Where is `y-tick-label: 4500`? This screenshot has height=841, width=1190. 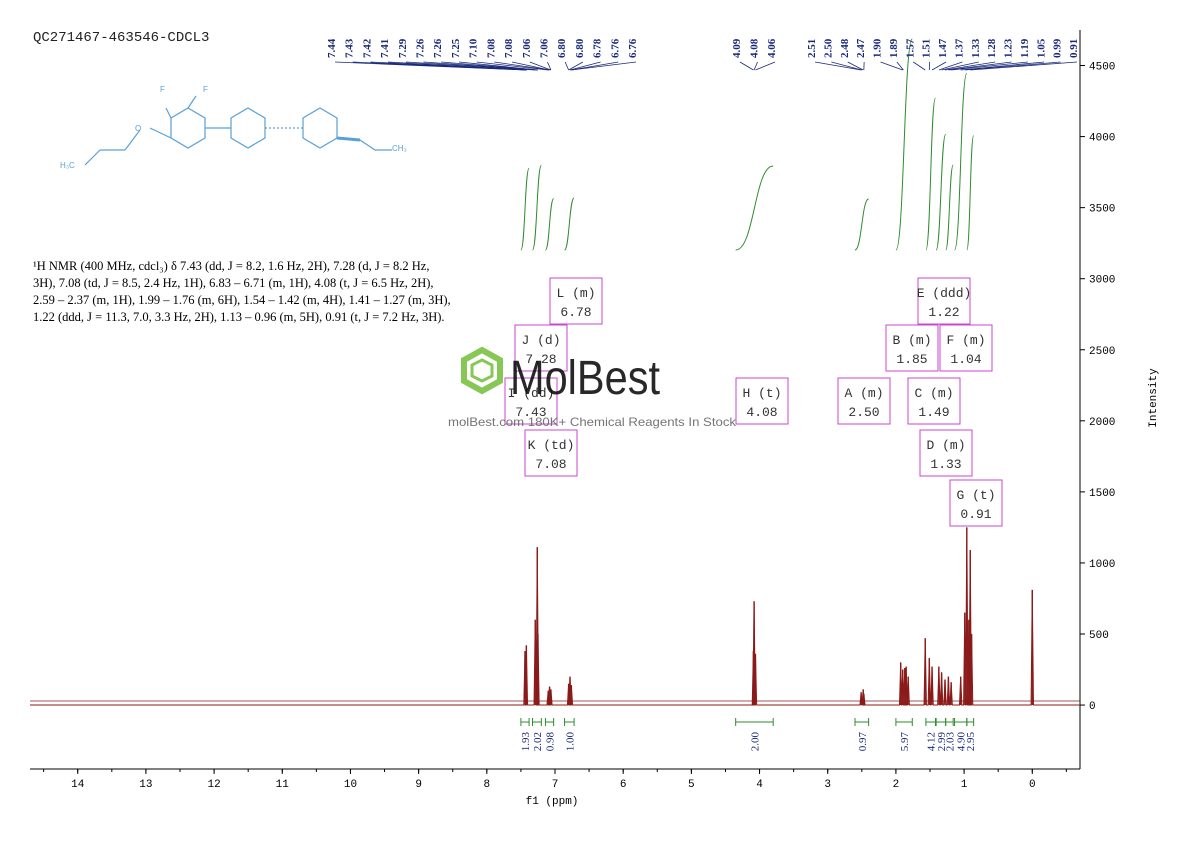
y-tick-label: 4500 is located at coordinates (1102, 68).